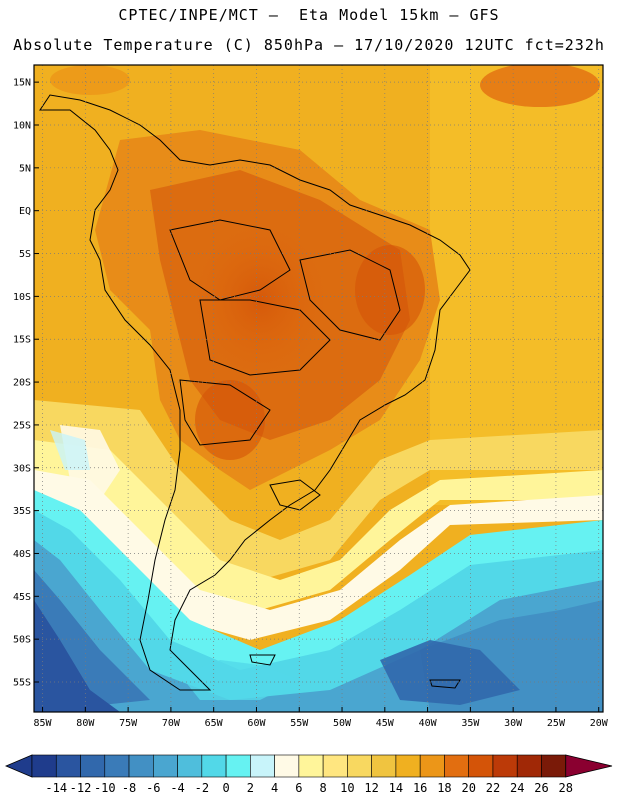  What do you see at coordinates (85, 723) in the screenshot?
I see `lon-tick-label: 80W` at bounding box center [85, 723].